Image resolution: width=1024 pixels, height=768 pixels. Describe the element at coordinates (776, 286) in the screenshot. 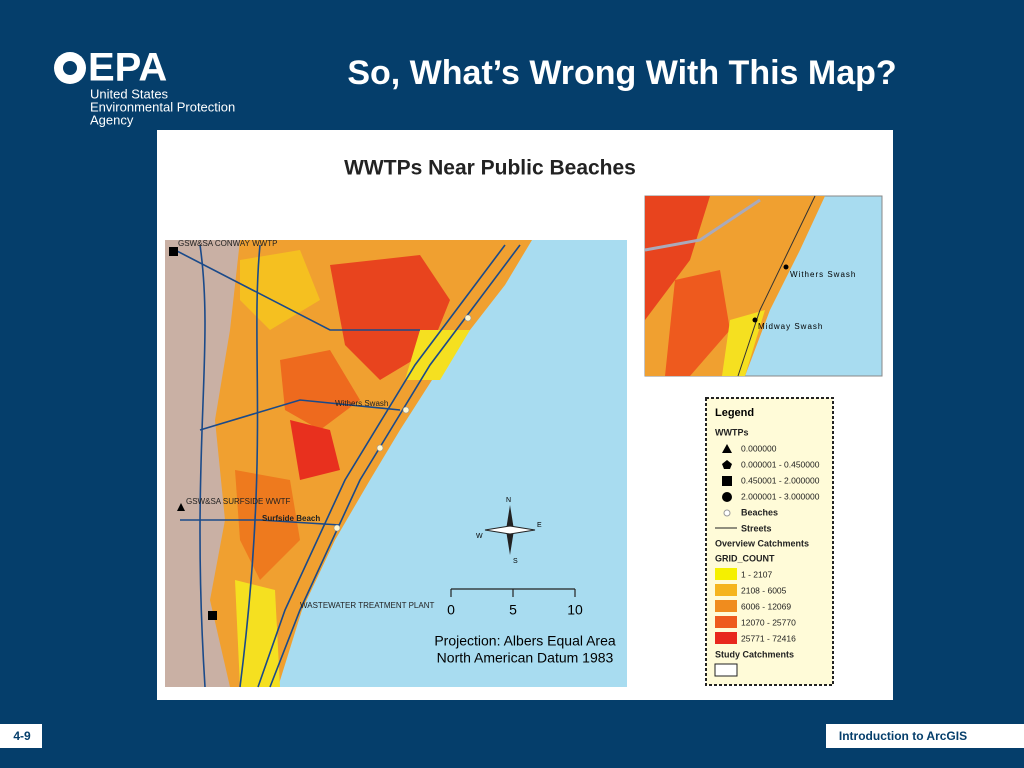

I see `inset-street` at that location.